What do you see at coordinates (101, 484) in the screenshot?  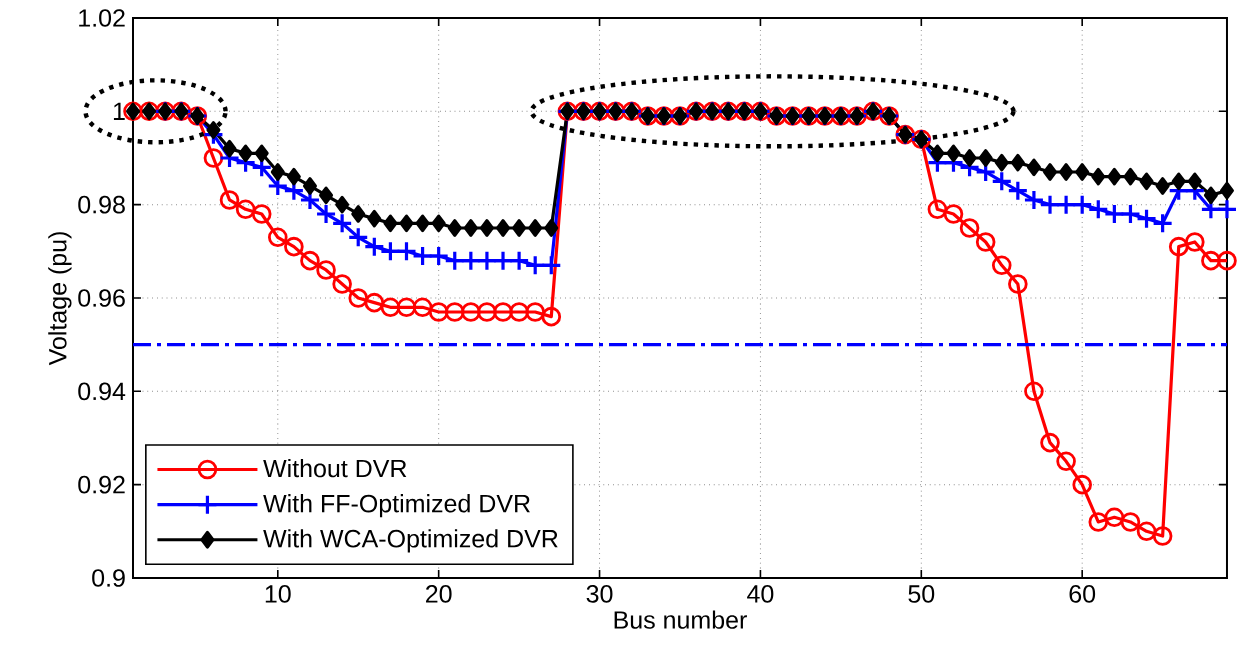 I see `y-tick-label: 0.92` at bounding box center [101, 484].